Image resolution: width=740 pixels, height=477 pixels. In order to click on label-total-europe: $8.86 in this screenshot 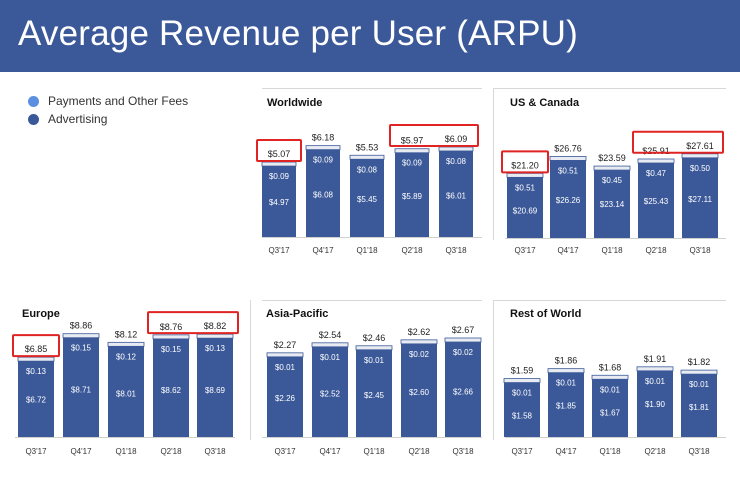, I will do `click(81, 326)`.